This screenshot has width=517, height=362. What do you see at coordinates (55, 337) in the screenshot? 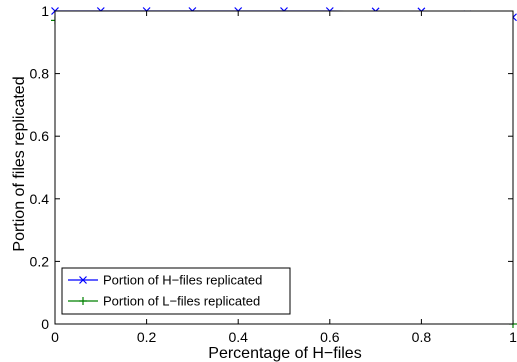
I see `x-tick-label: 0` at bounding box center [55, 337].